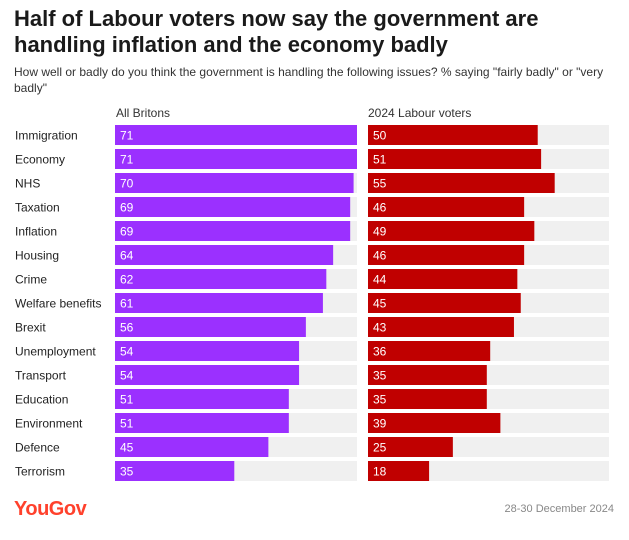  I want to click on data-label-all-britons: 35, so click(127, 472).